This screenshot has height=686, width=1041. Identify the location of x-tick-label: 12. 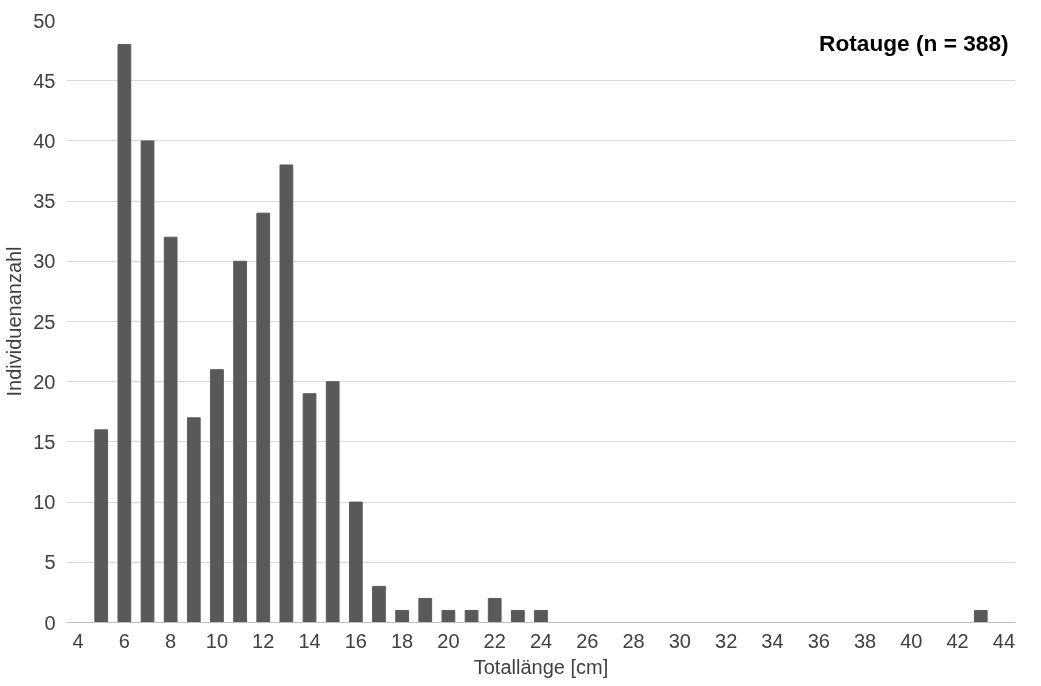
(263, 640).